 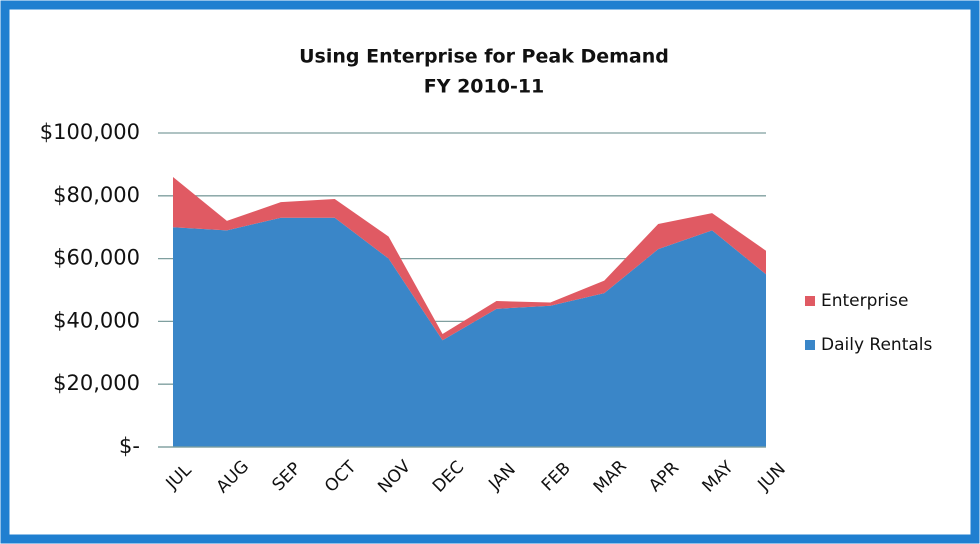 I want to click on chart-subtitle: FY 2010-11, so click(x=484, y=87).